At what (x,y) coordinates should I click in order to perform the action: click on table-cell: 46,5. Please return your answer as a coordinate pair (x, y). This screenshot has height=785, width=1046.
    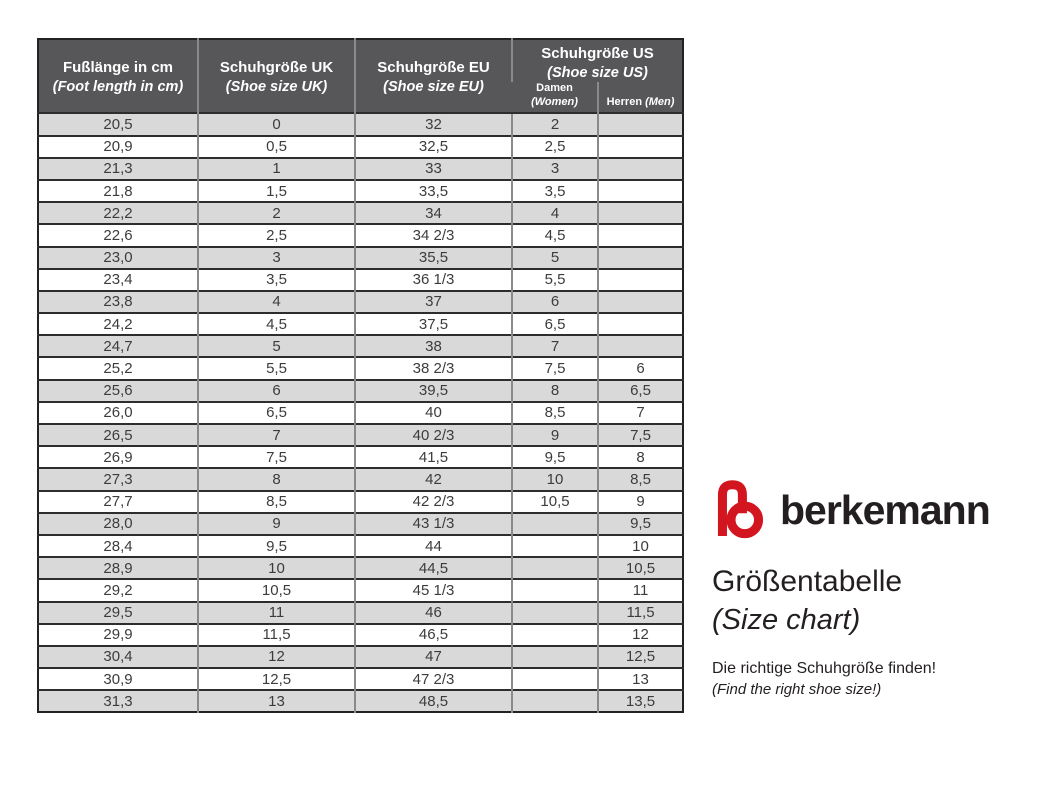
    Looking at the image, I should click on (433, 634).